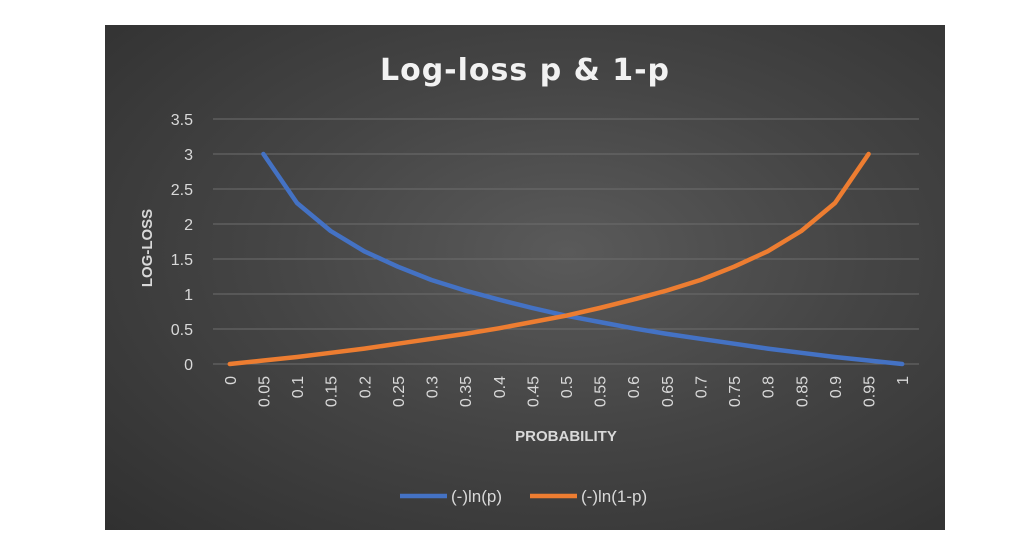 This screenshot has height=551, width=1020. I want to click on x-tick-label: 0, so click(231, 380).